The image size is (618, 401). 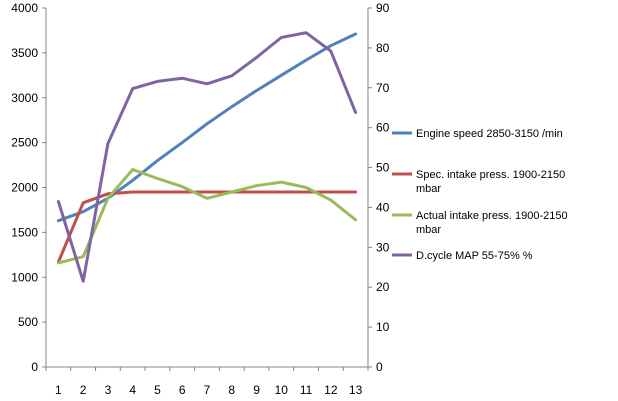 I want to click on right-tick-label: 20, so click(x=383, y=287).